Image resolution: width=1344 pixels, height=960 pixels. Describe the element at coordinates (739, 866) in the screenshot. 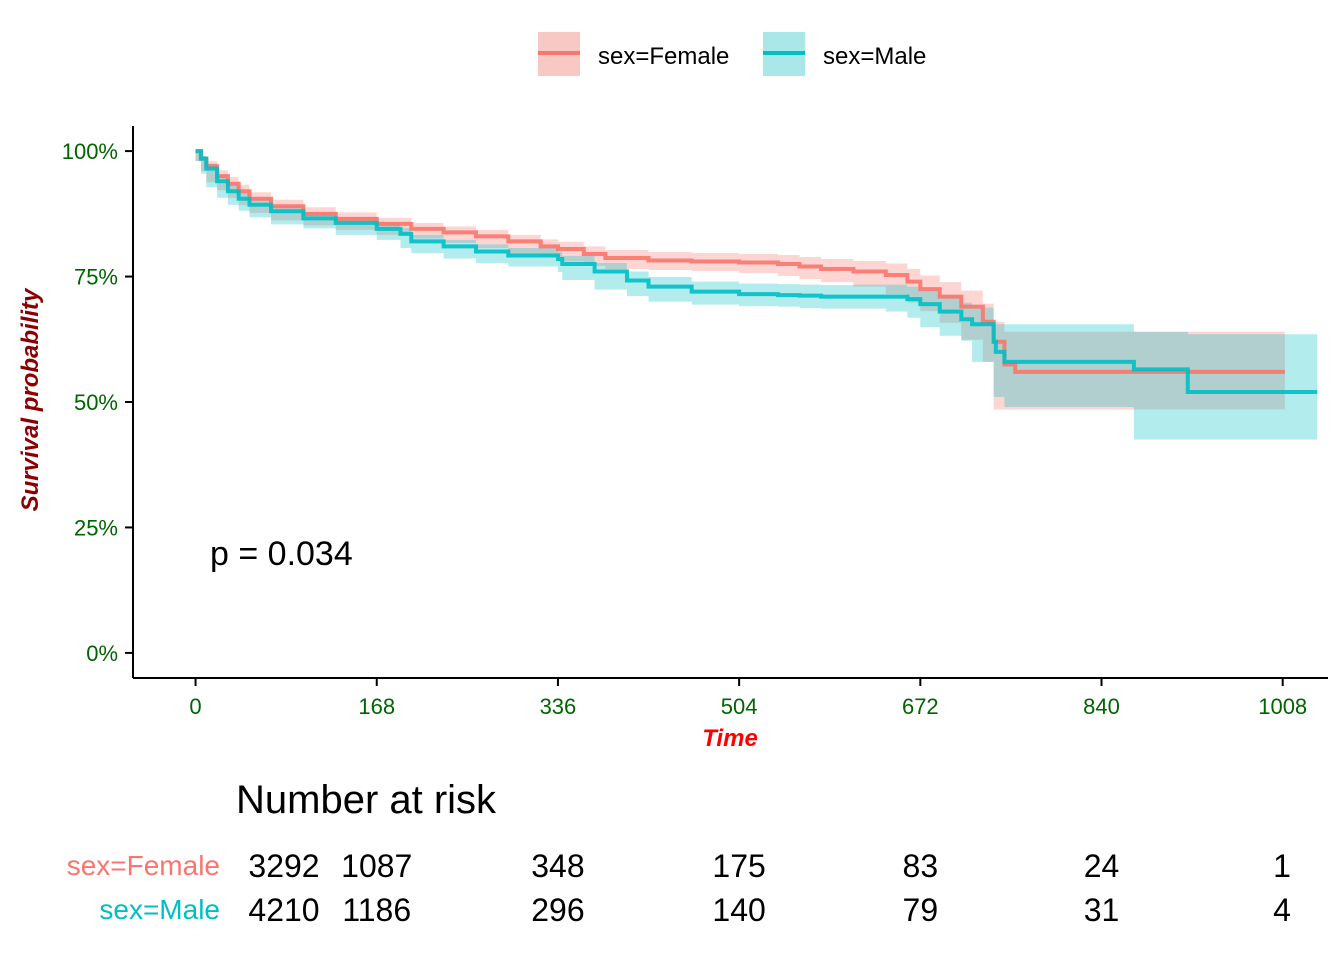

I see `risk-count-female: 175` at that location.